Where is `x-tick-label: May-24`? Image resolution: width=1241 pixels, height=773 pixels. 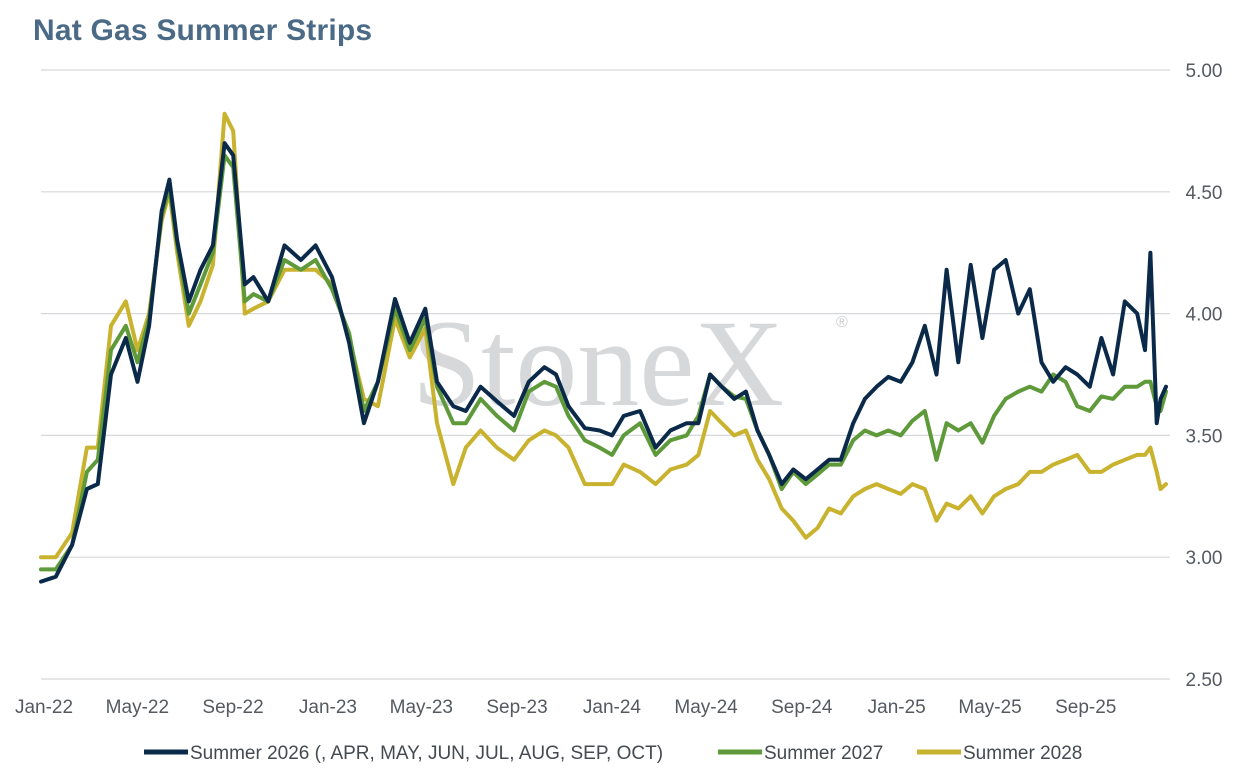
x-tick-label: May-24 is located at coordinates (706, 707).